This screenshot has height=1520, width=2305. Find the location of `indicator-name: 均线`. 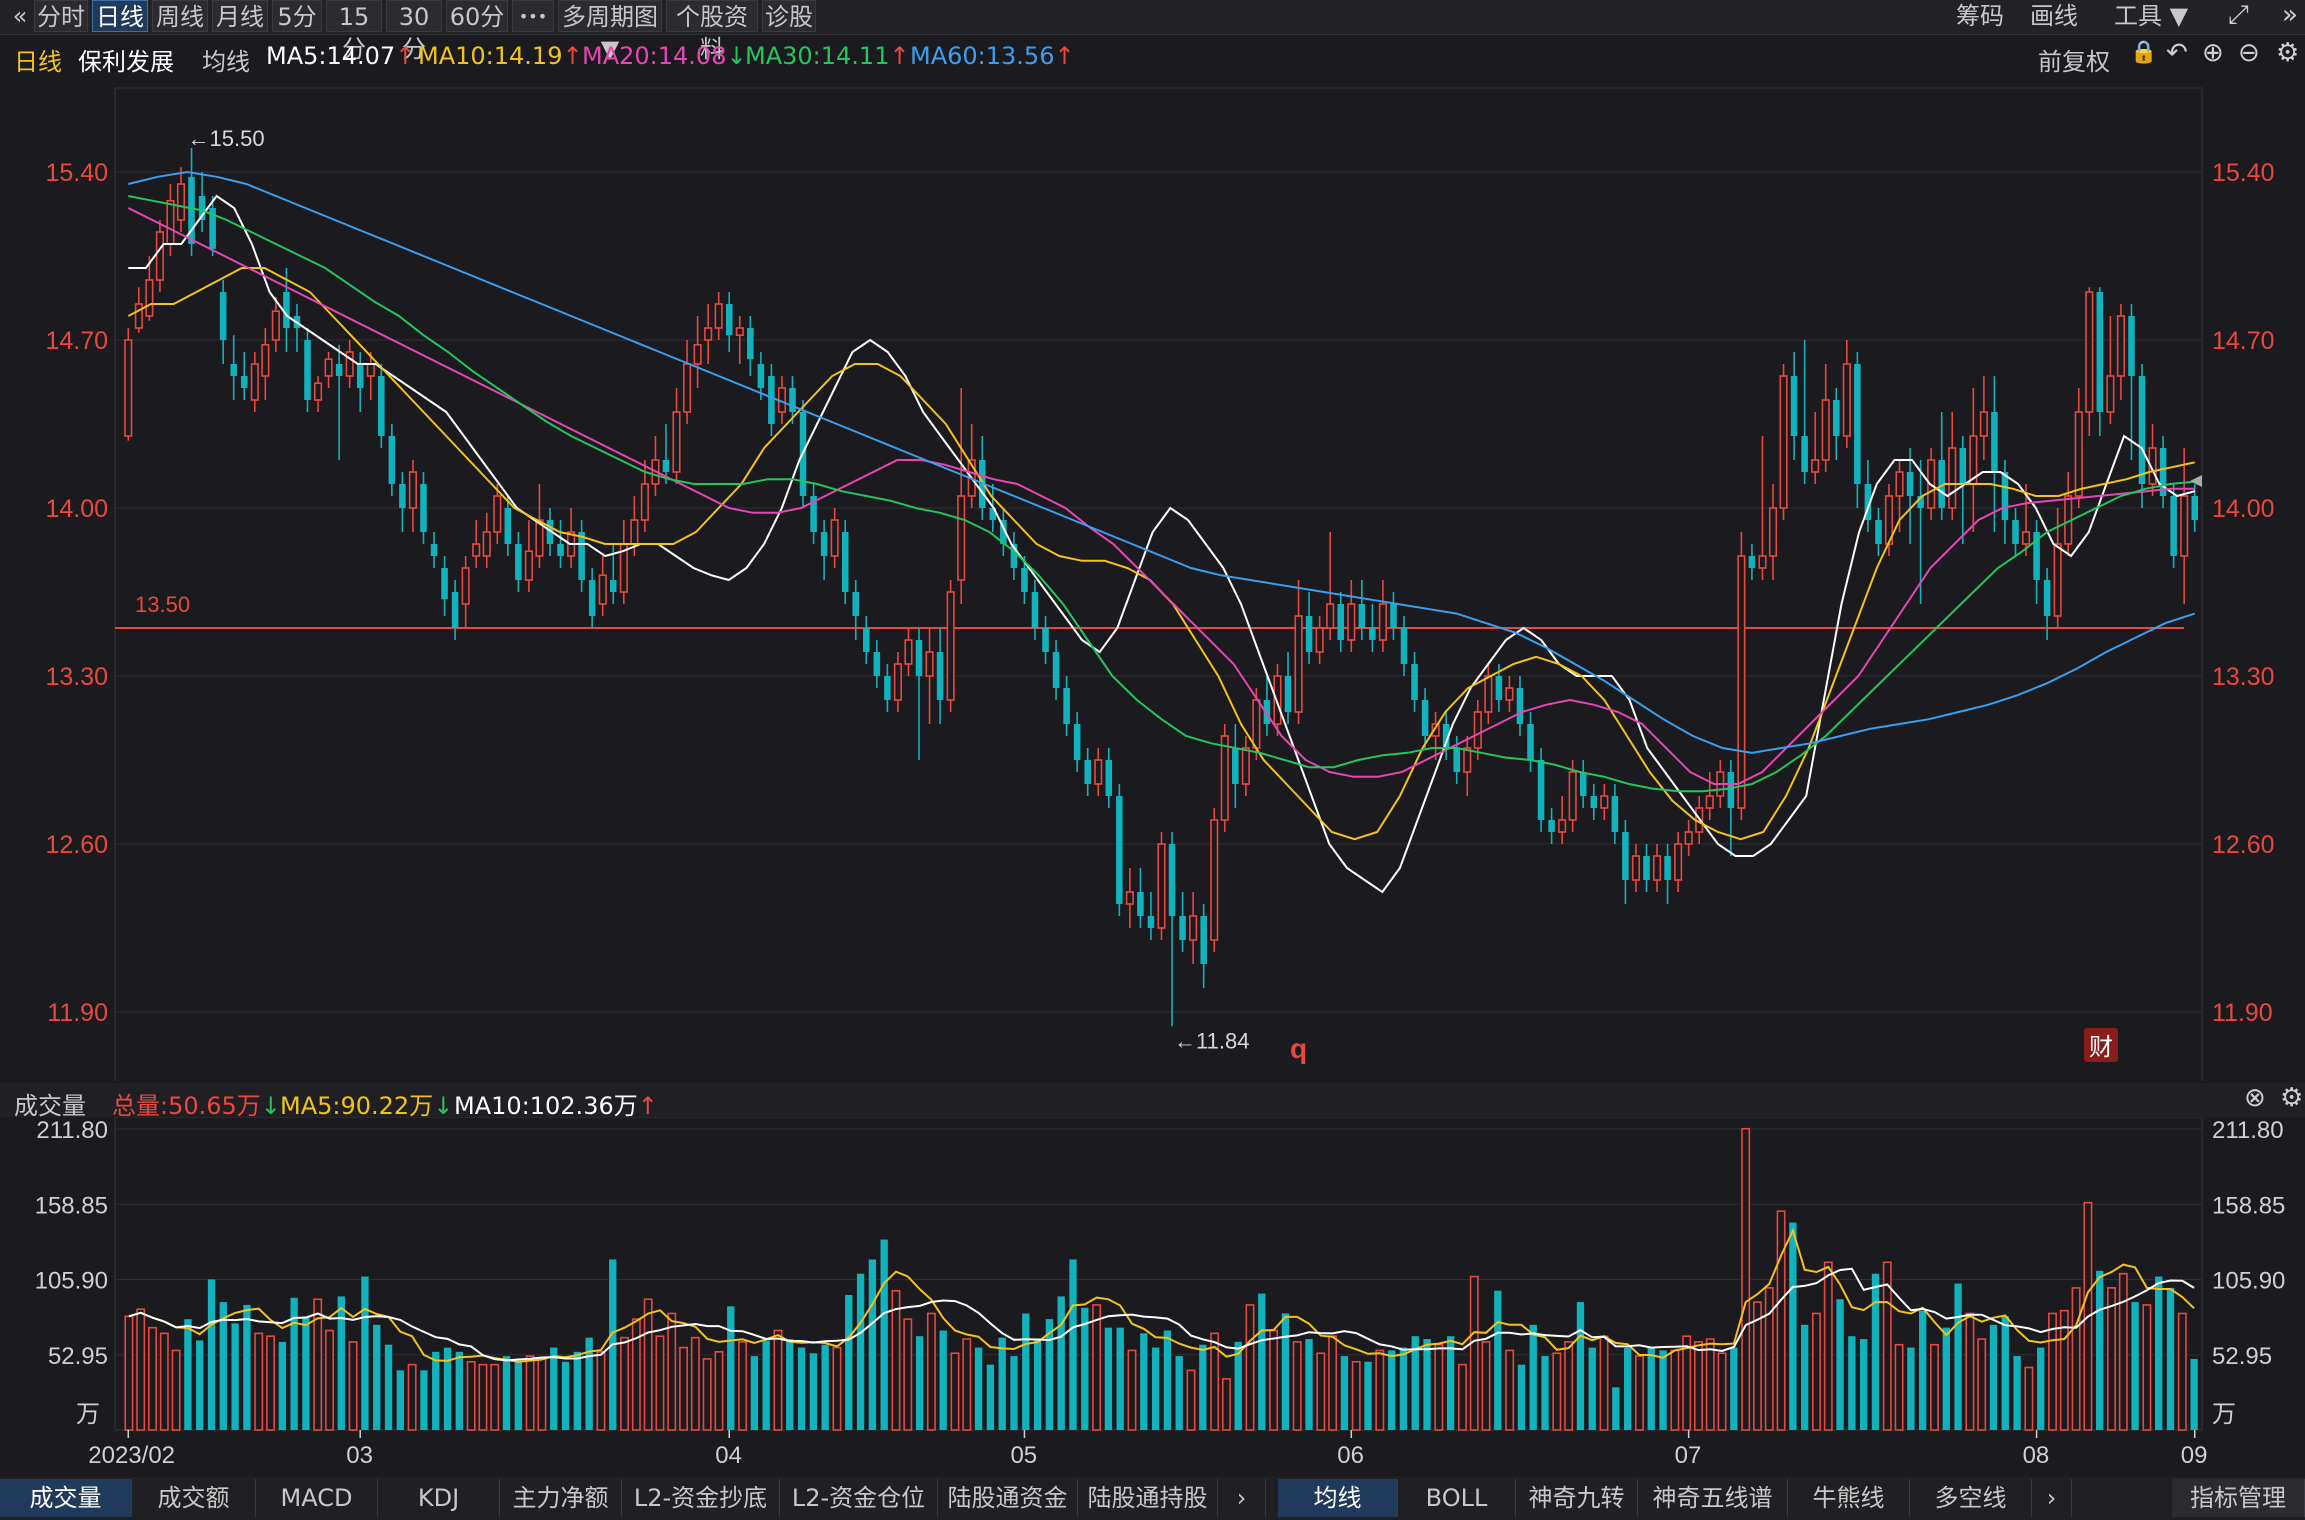

indicator-name: 均线 is located at coordinates (226, 62).